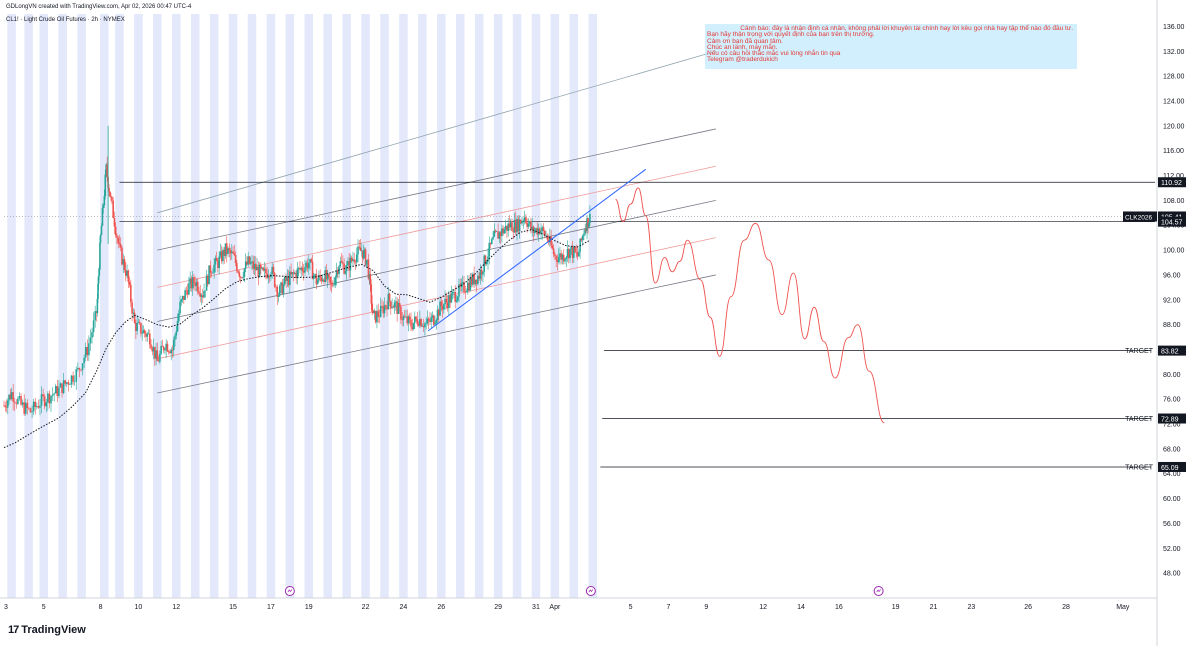 This screenshot has height=646, width=1199. Describe the element at coordinates (1172, 325) in the screenshot. I see `price-tick-label: 88.00` at that location.